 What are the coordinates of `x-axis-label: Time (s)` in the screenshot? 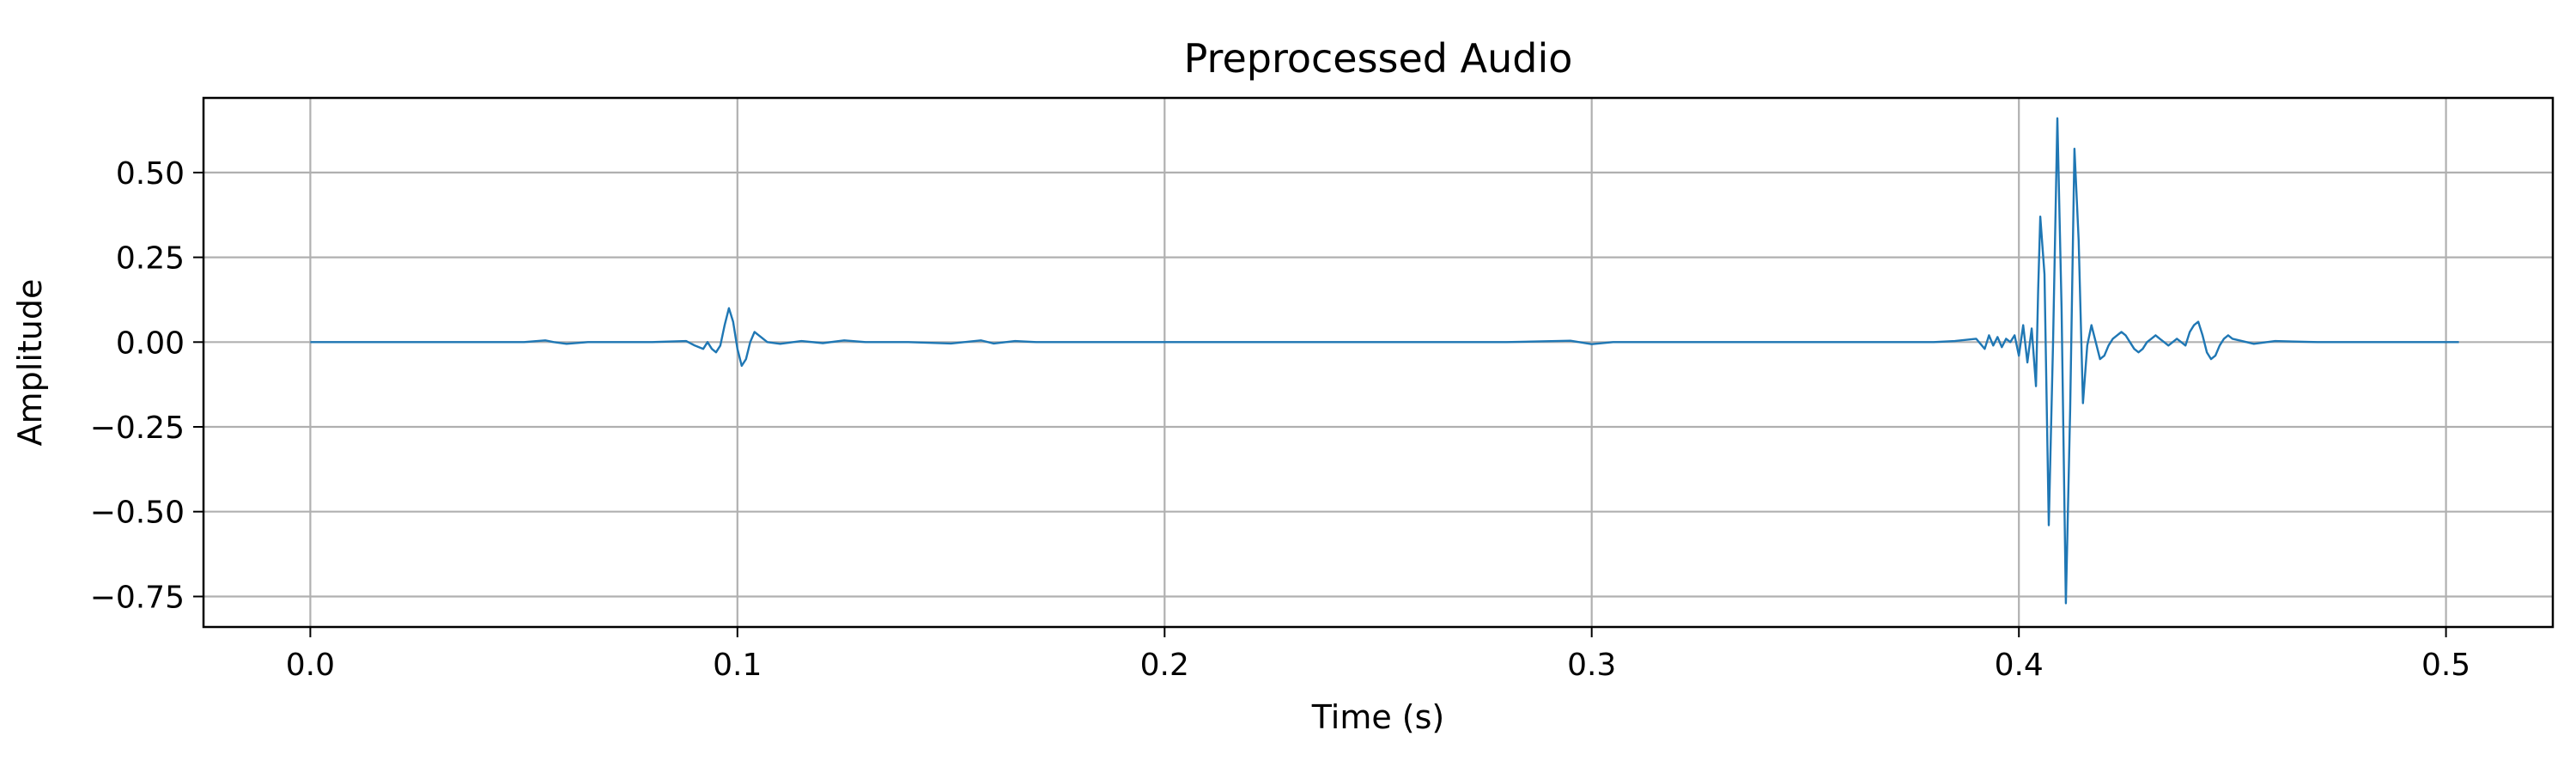 It's located at (1378, 717).